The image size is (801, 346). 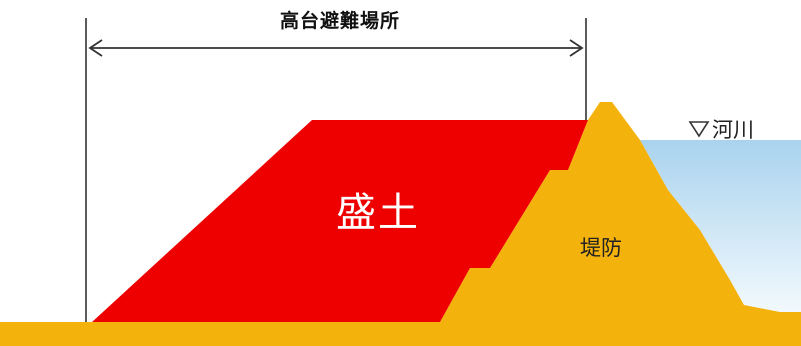 I want to click on river-water, so click(x=720, y=226).